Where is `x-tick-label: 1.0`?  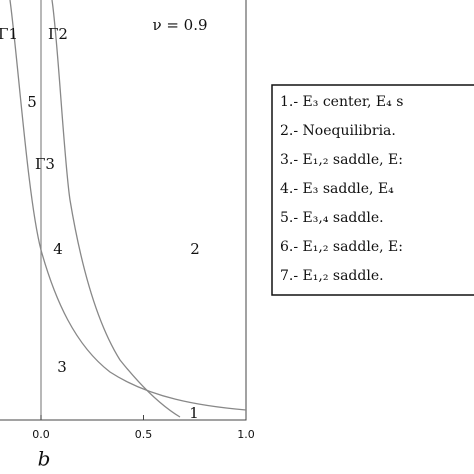 x-tick-label: 1.0 is located at coordinates (246, 434).